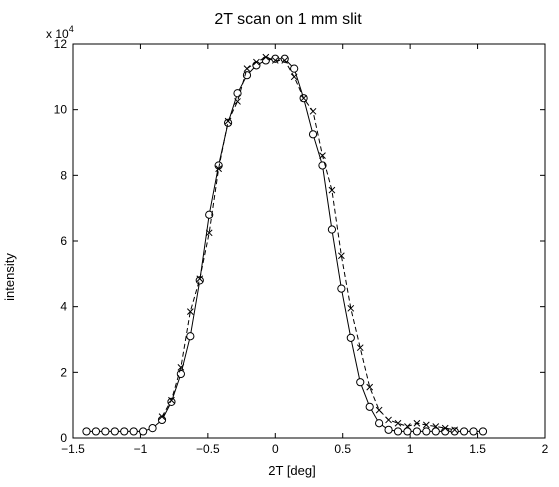 Image resolution: width=559 pixels, height=487 pixels. I want to click on x-tick-label: 2, so click(545, 449).